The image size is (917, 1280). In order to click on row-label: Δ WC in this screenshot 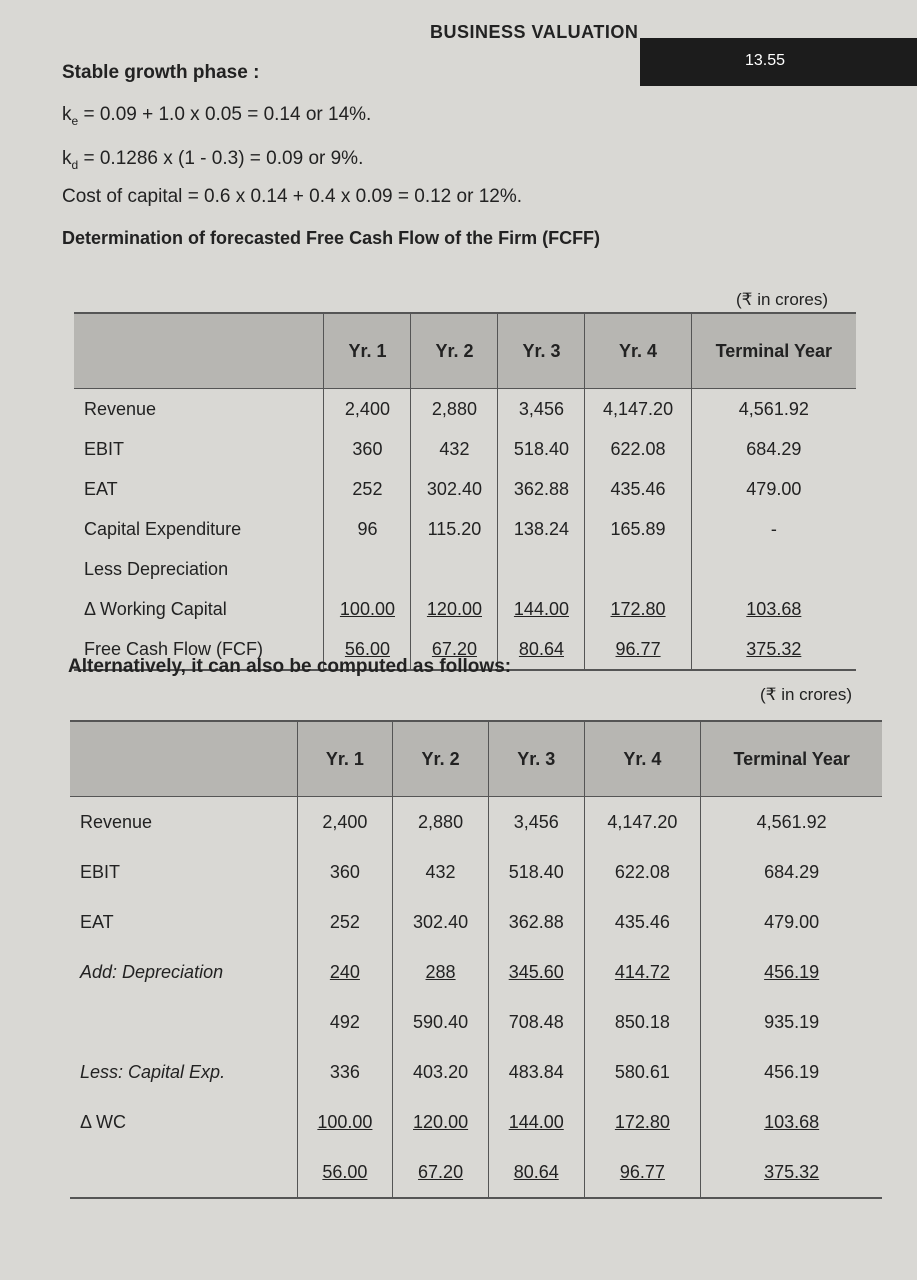, I will do `click(183, 1122)`.